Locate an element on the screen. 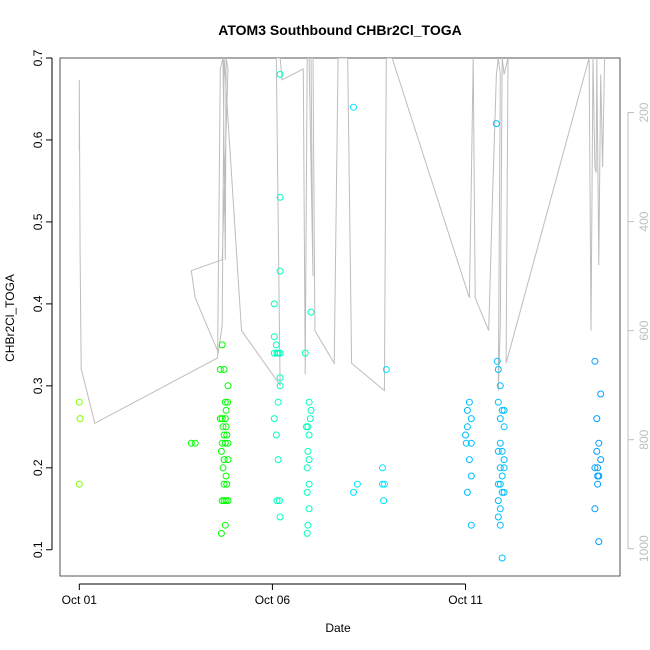 The height and width of the screenshot is (650, 650). y2-tick-label: 600 is located at coordinates (643, 330).